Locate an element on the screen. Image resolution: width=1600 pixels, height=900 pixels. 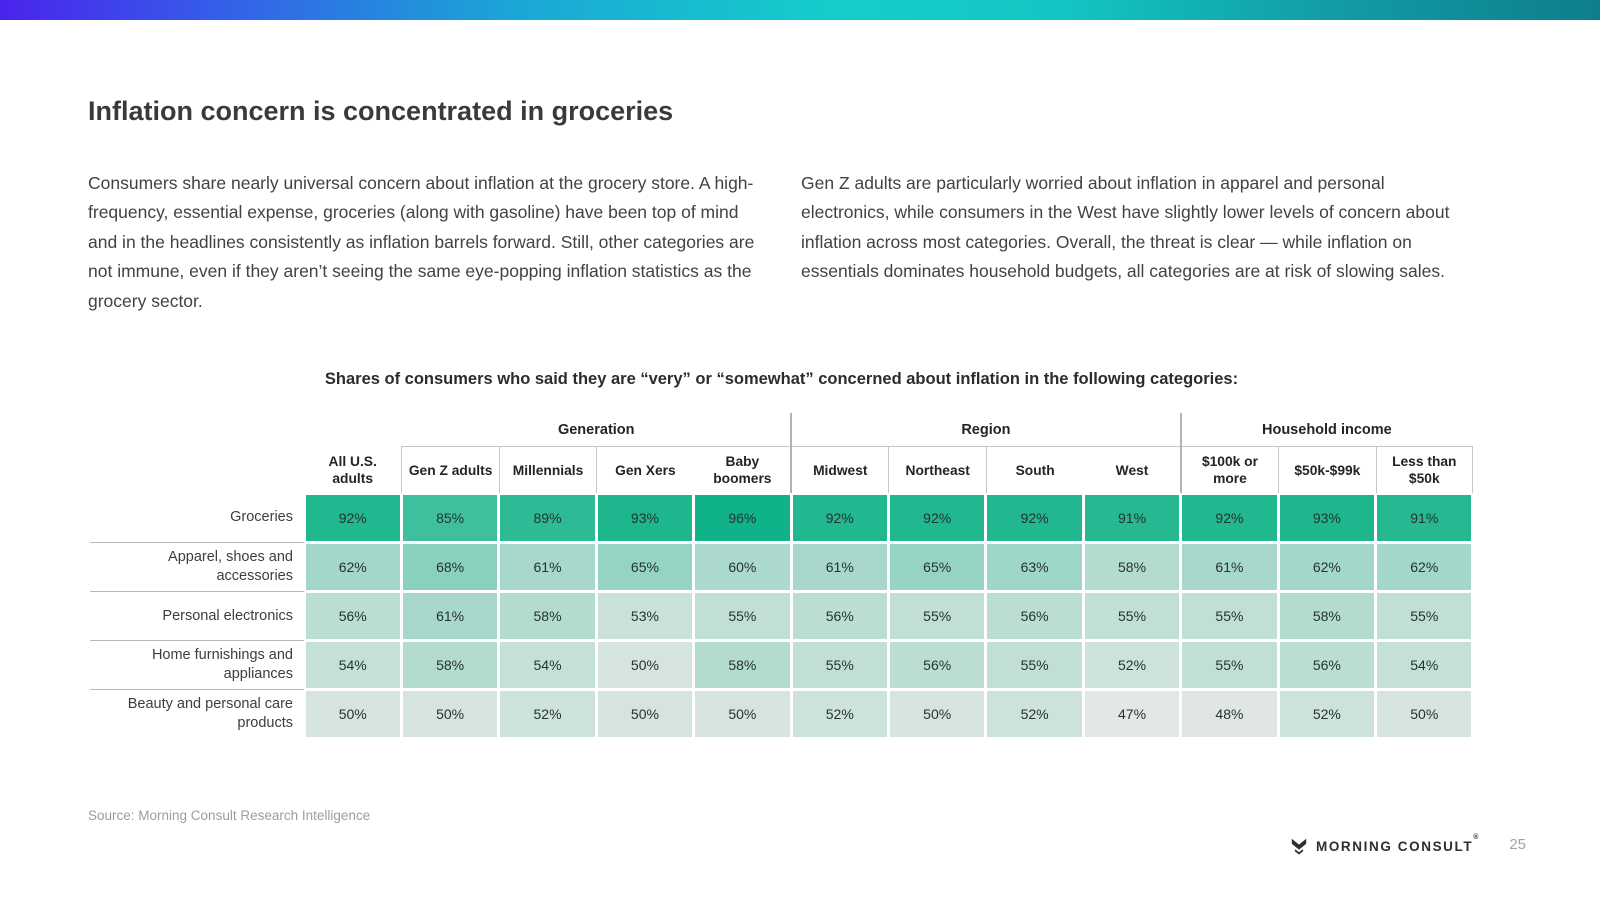
page-number: 25 is located at coordinates (1517, 844).